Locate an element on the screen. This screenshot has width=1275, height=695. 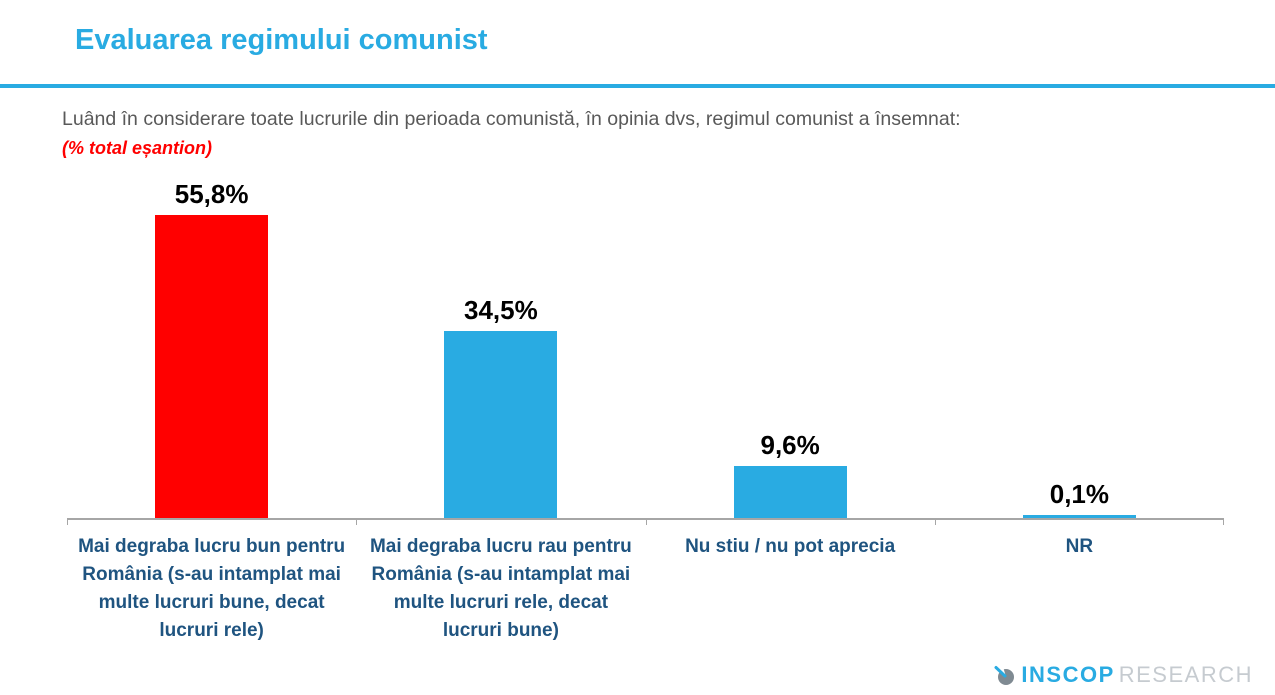
bar-column: 0,1% is located at coordinates (1079, 498).